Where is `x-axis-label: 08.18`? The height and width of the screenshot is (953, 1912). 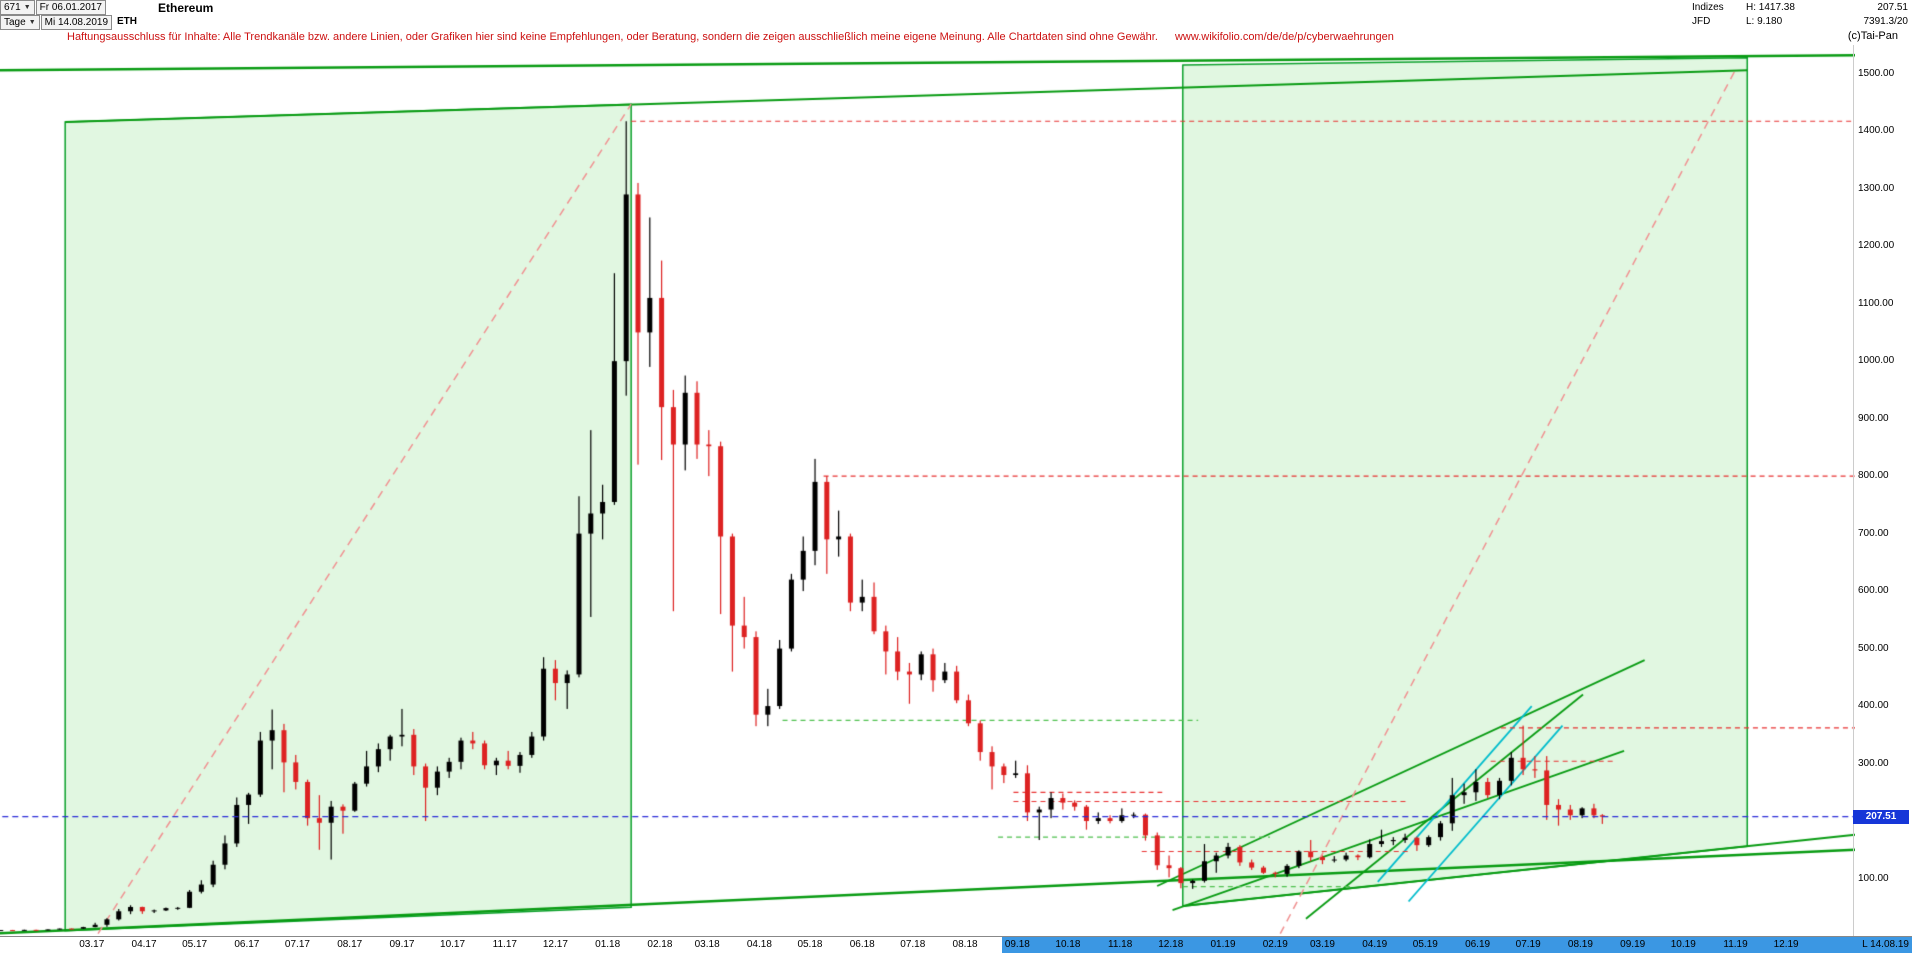 x-axis-label: 08.18 is located at coordinates (965, 944).